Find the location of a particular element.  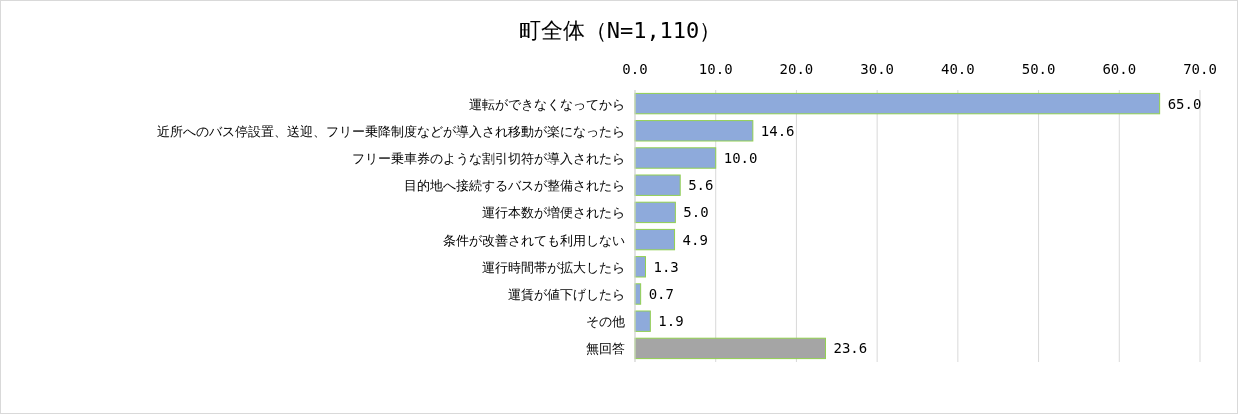

data-label: 65.0 is located at coordinates (1184, 103).